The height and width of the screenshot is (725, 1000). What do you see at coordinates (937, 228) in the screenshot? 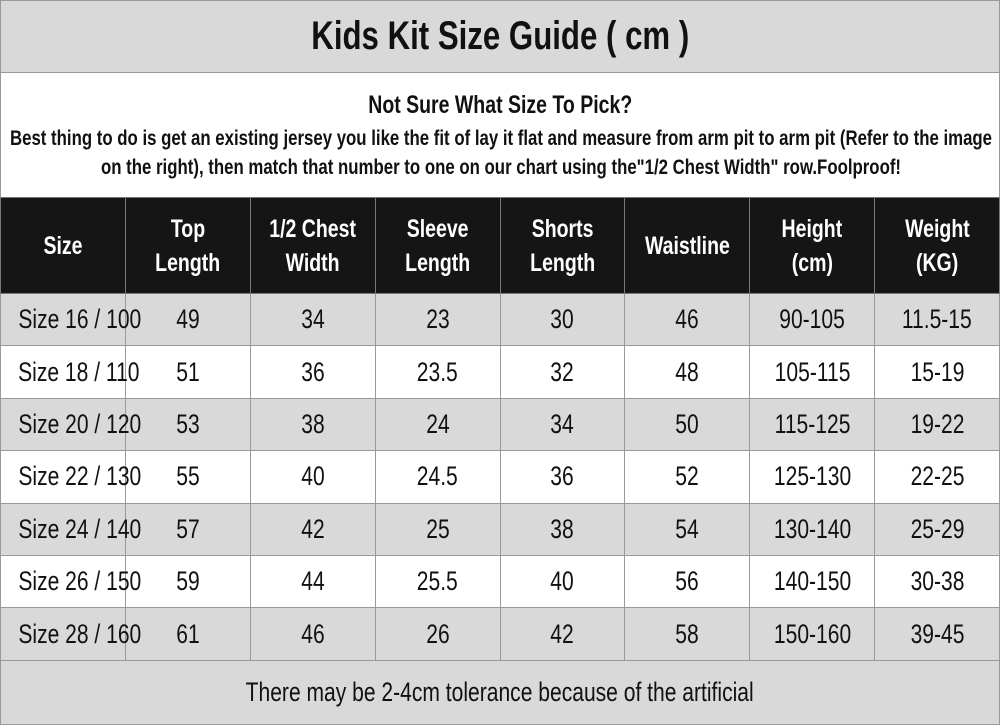
I see `header-text: Weight` at bounding box center [937, 228].